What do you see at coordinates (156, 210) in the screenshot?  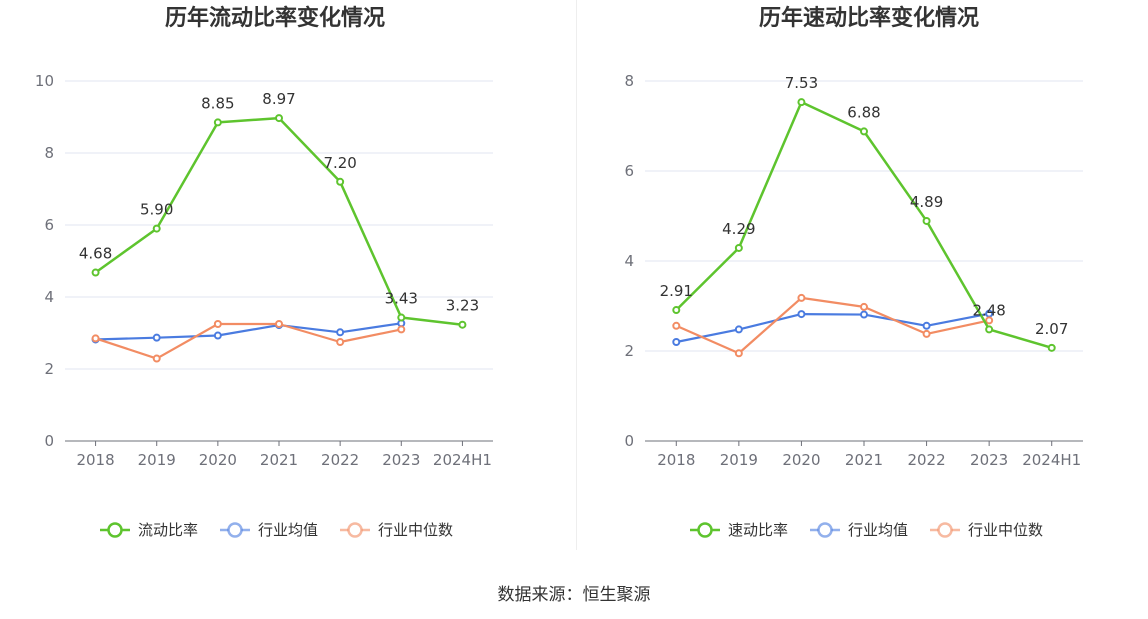 I see `data-label: 5.90` at bounding box center [156, 210].